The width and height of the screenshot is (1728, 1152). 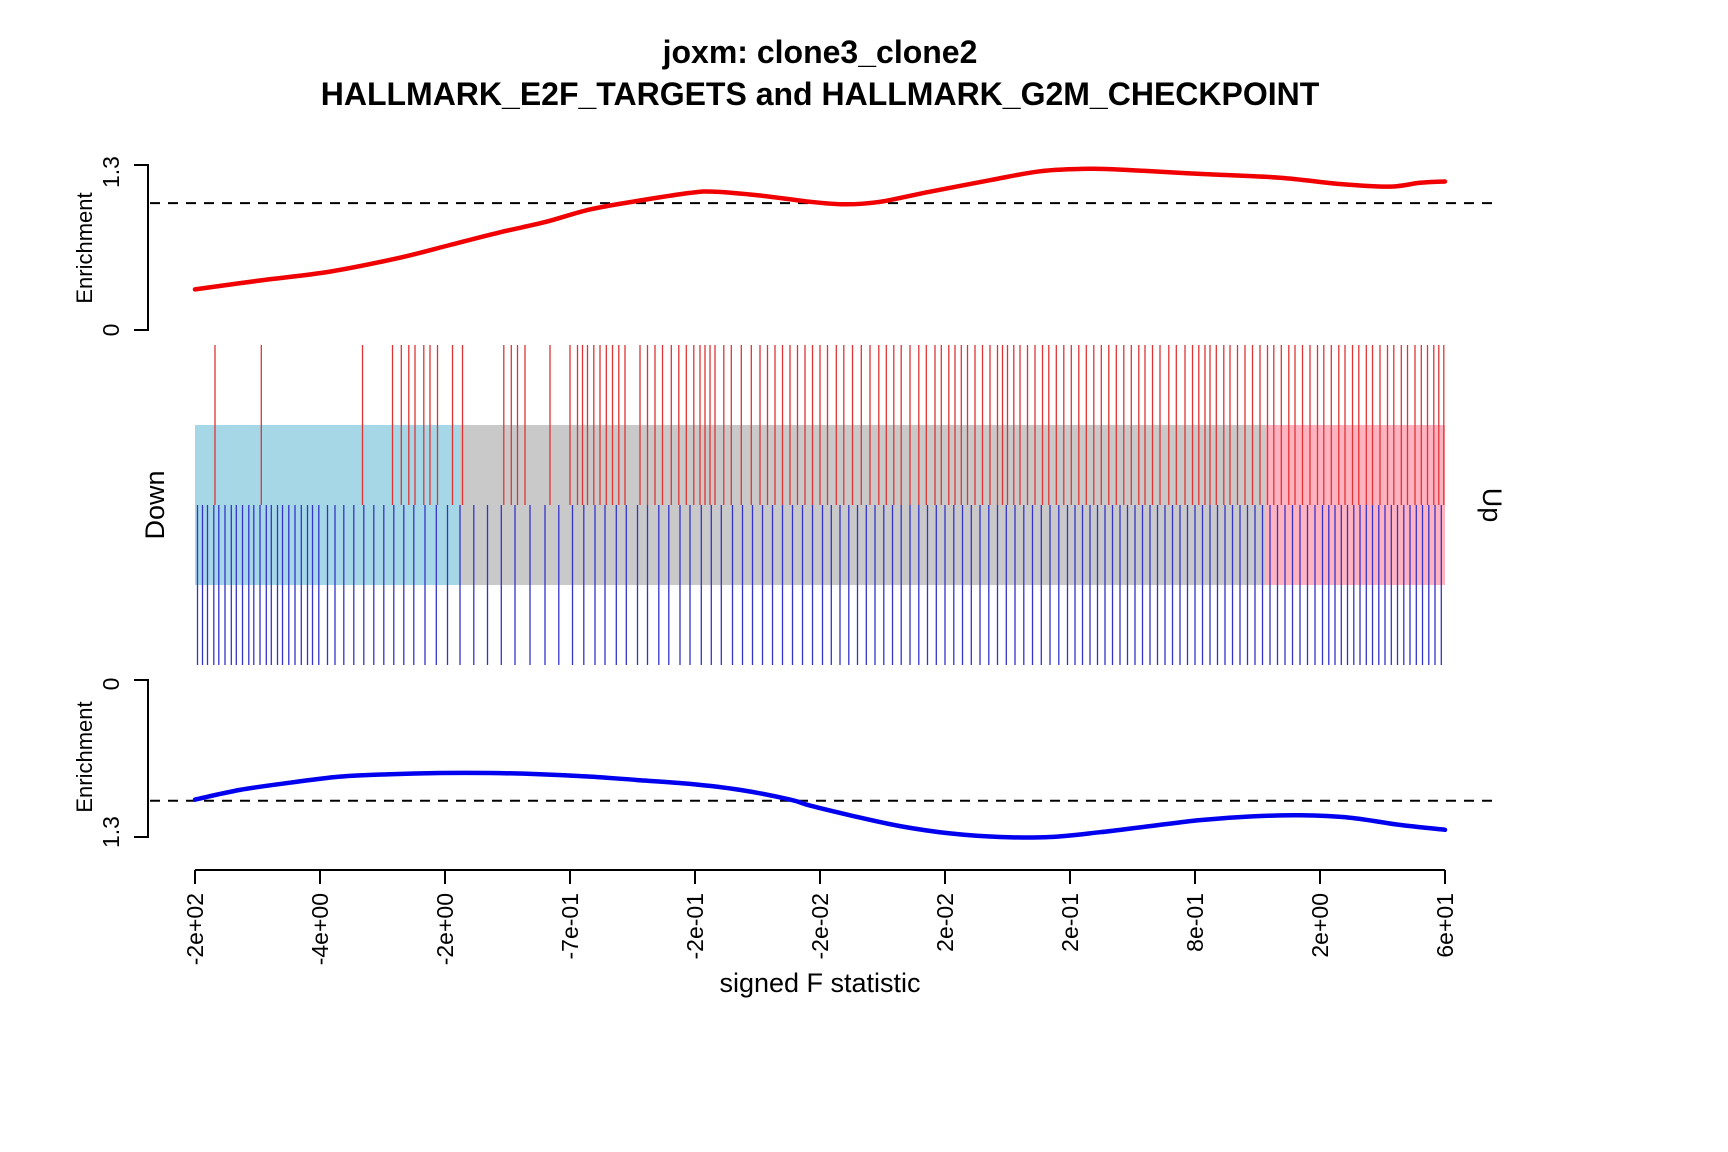 What do you see at coordinates (820, 229) in the screenshot?
I see `red-enrichment-worm` at bounding box center [820, 229].